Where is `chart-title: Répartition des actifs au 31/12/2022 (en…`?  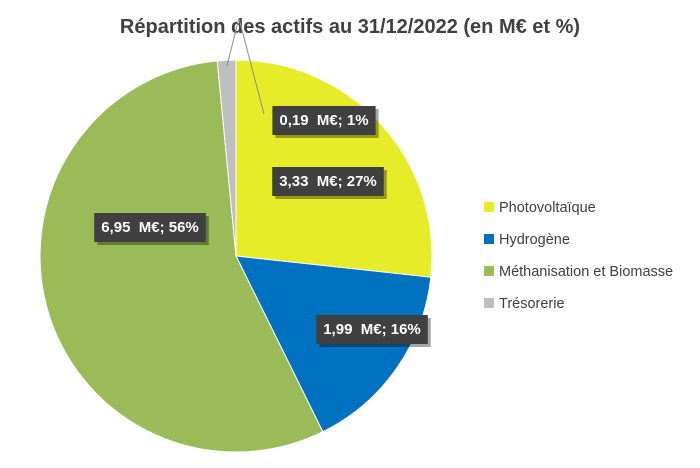
chart-title: Répartition des actifs au 31/12/2022 (en… is located at coordinates (350, 27).